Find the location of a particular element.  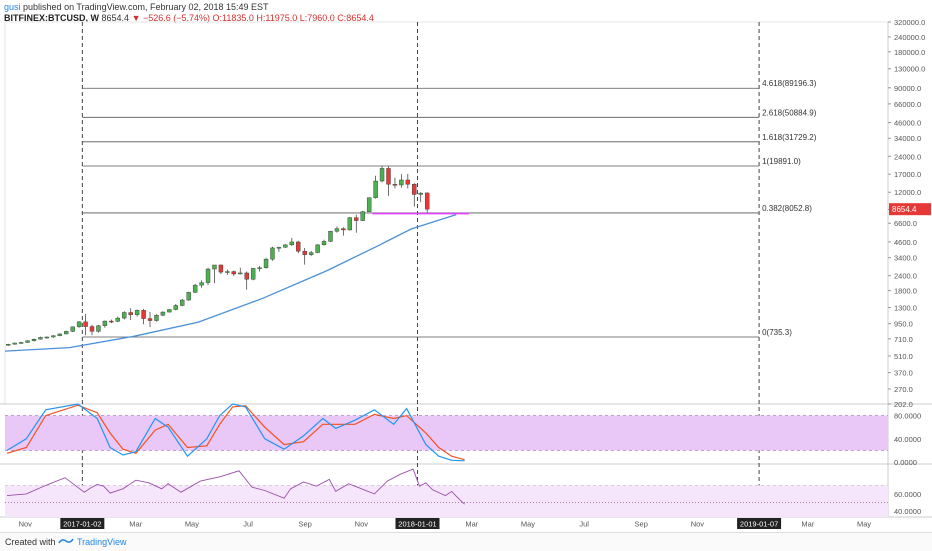

price-tick-label: 202.0 is located at coordinates (903, 404).